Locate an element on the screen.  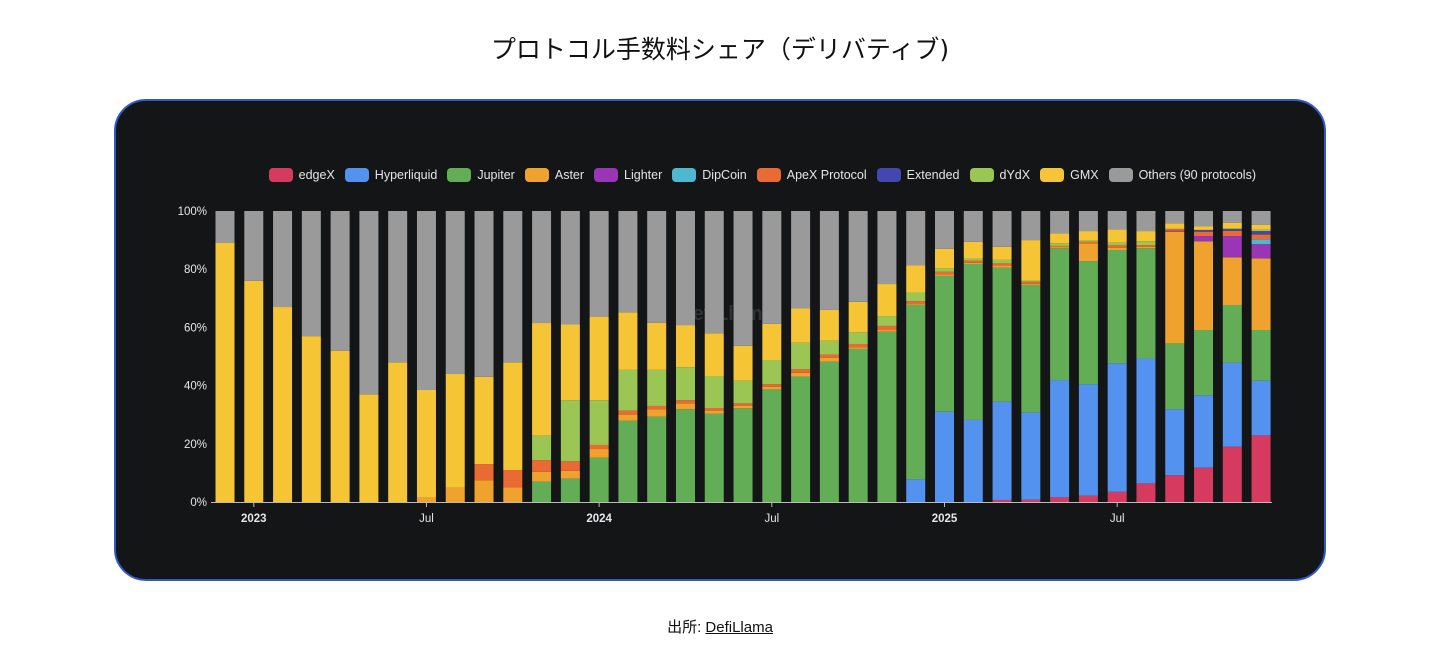
y-tick-label: 20% is located at coordinates (195, 445).